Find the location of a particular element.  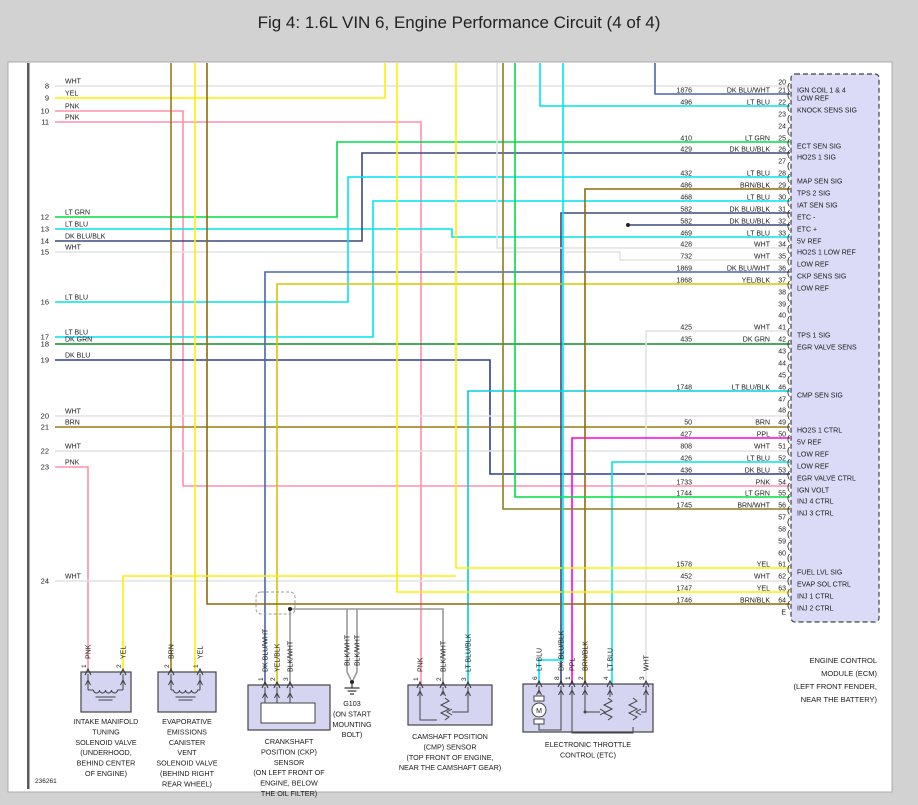

crankshaft-position-sensor-caption: CRANKSHAFT is located at coordinates (289, 741).